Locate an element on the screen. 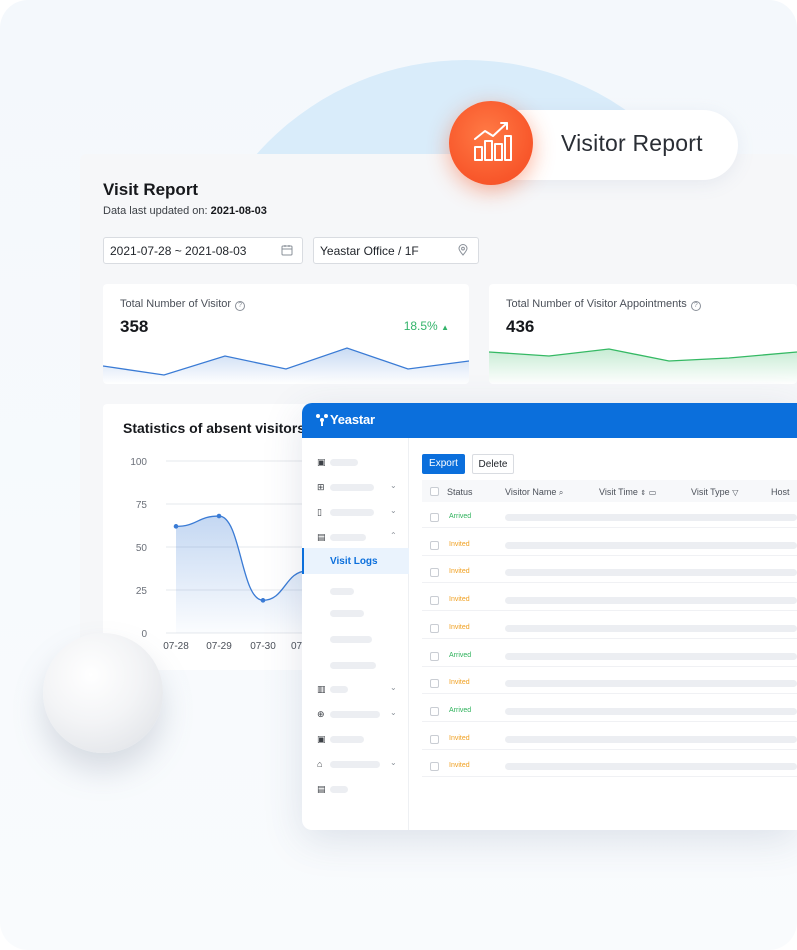 The image size is (797, 950). sidebar-item-icon: ▯ is located at coordinates (319, 512).